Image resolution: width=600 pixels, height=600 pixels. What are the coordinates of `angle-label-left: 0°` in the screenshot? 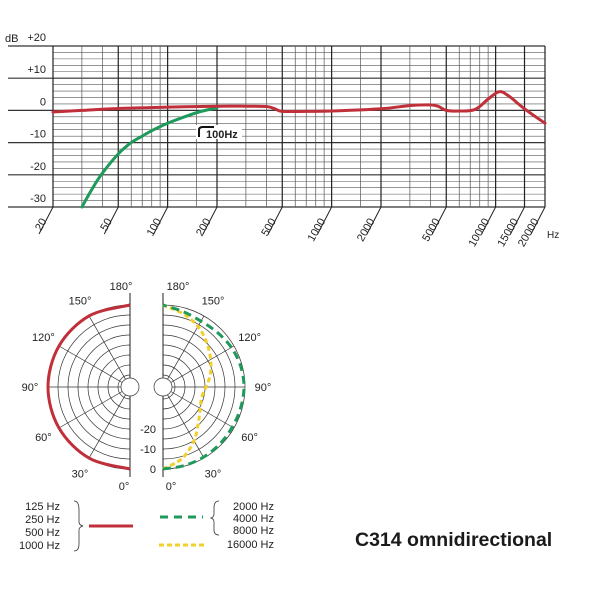 It's located at (124, 487).